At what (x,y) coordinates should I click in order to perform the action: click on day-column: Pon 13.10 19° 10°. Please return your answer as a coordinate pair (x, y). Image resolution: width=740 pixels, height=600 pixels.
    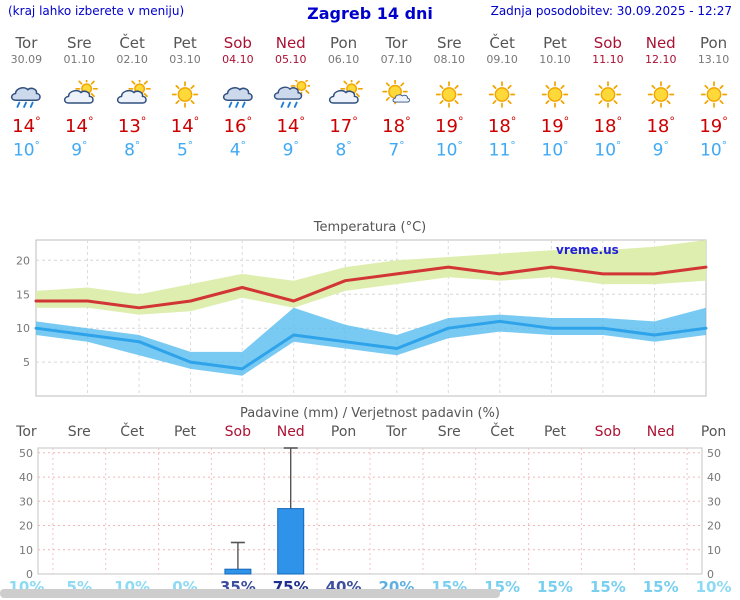
    Looking at the image, I should click on (713, 94).